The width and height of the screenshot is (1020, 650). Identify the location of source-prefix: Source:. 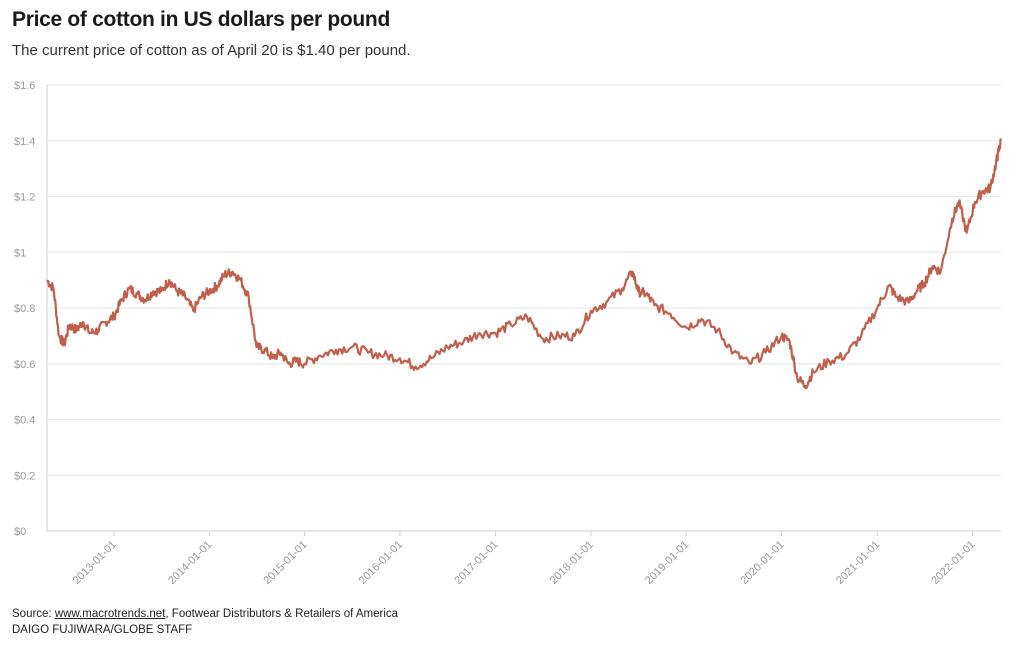
(33, 614).